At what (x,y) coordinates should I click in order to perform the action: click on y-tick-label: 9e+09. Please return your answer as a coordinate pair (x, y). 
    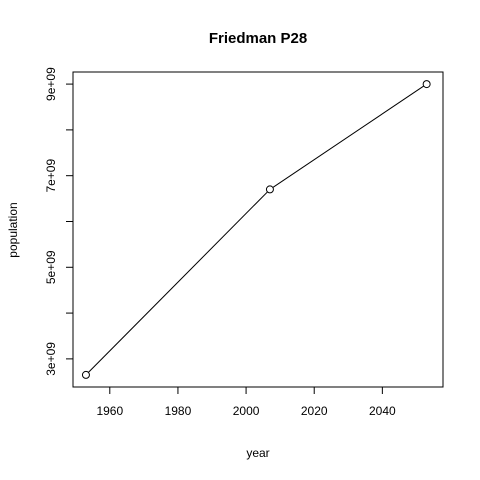
    Looking at the image, I should click on (51, 84).